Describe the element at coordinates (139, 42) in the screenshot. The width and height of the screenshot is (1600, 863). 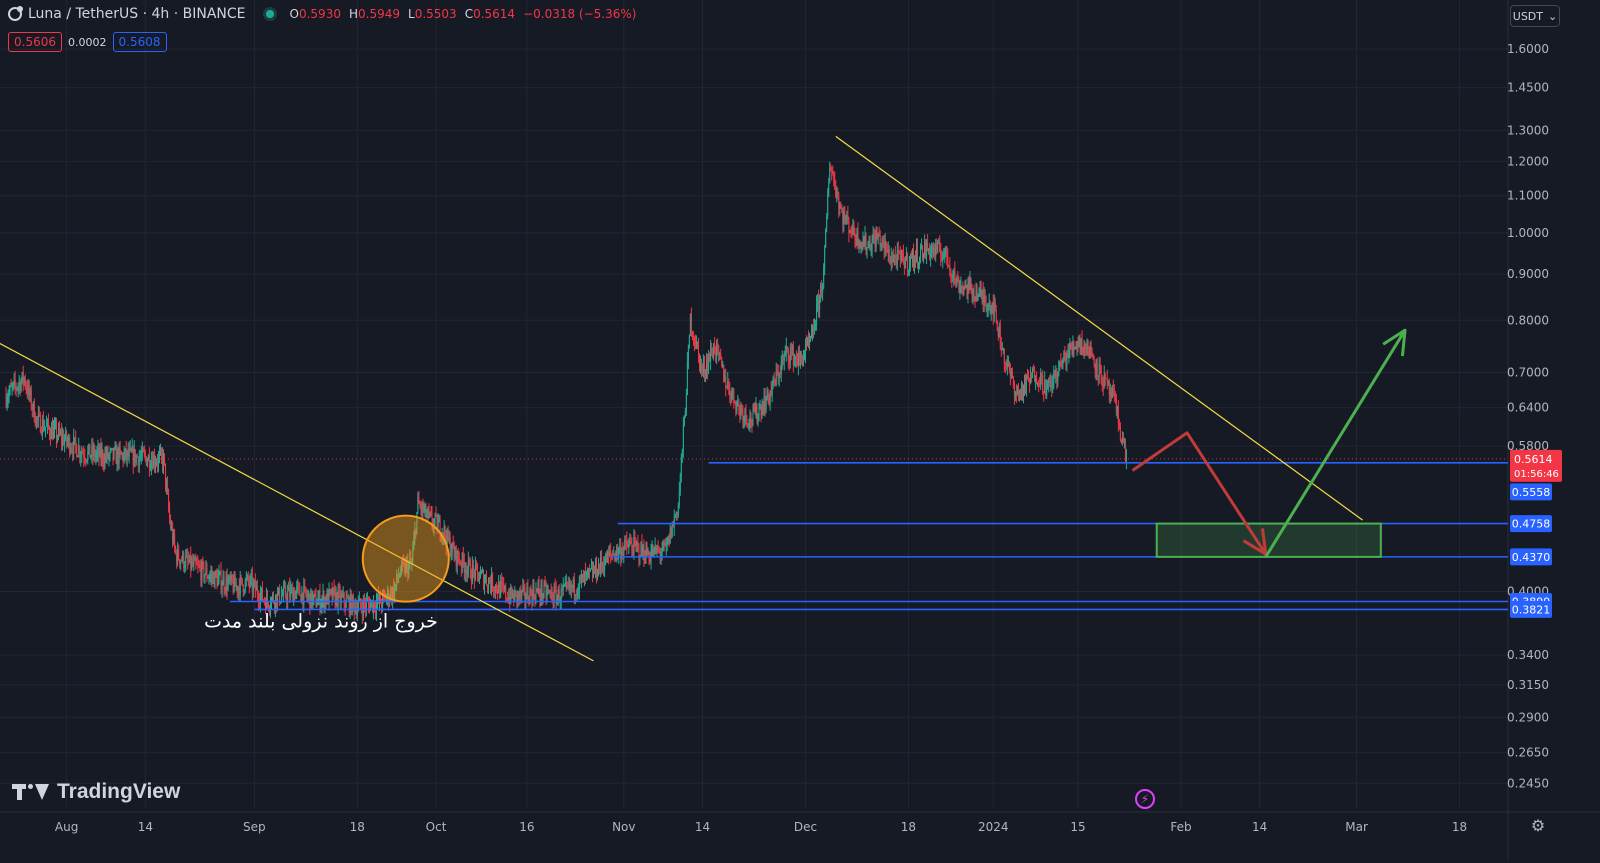
I see `buy-price-button: 0.5608` at that location.